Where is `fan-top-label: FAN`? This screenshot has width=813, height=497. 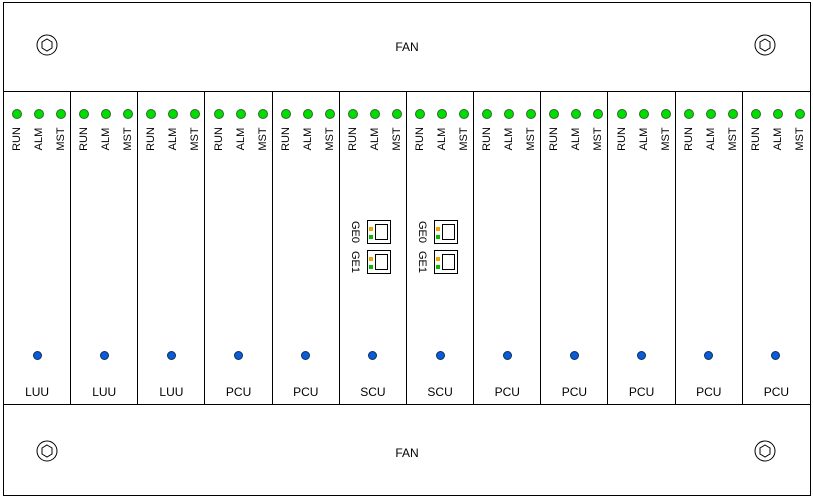
fan-top-label: FAN is located at coordinates (407, 47).